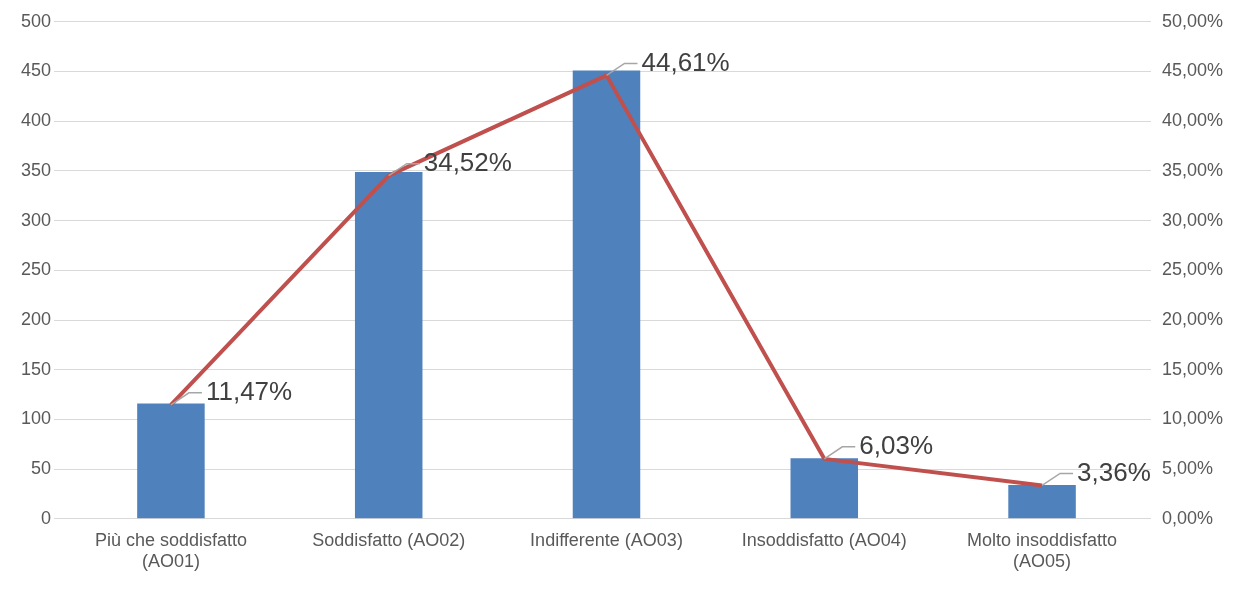 This screenshot has width=1244, height=589. What do you see at coordinates (46, 517) in the screenshot?
I see `y-tick-label: 0` at bounding box center [46, 517].